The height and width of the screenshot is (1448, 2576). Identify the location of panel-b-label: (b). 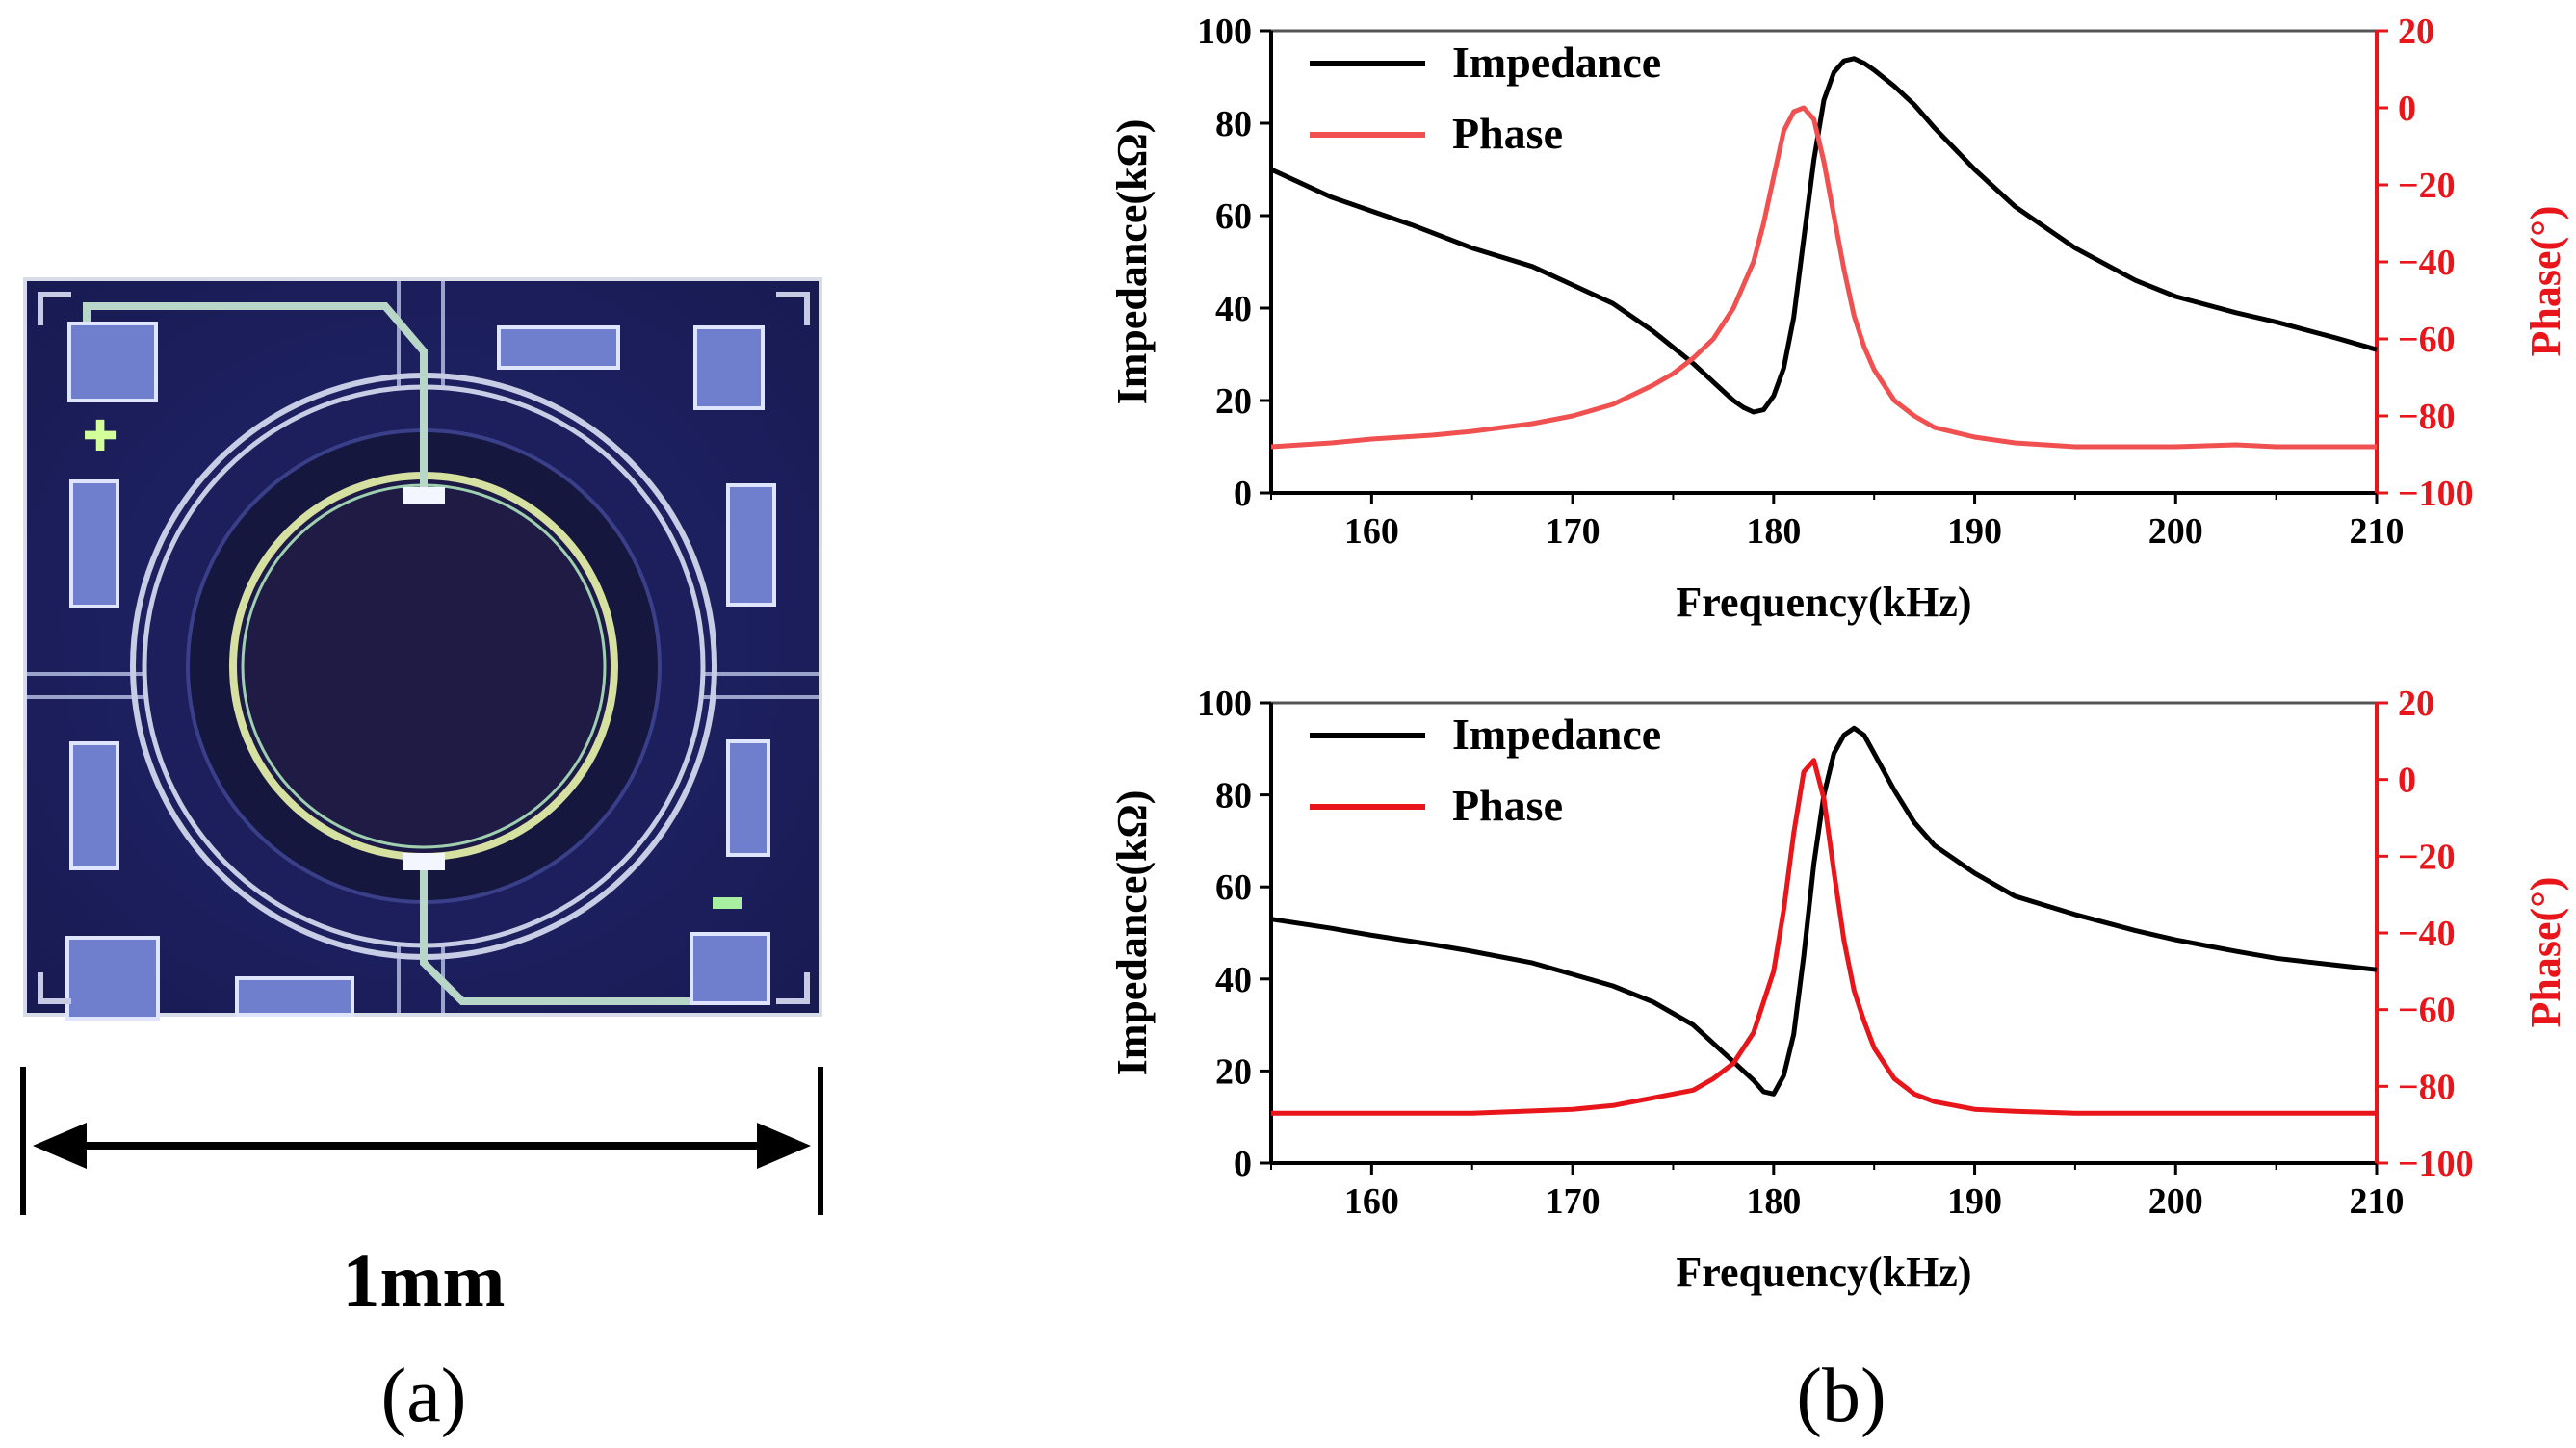
(1841, 1396).